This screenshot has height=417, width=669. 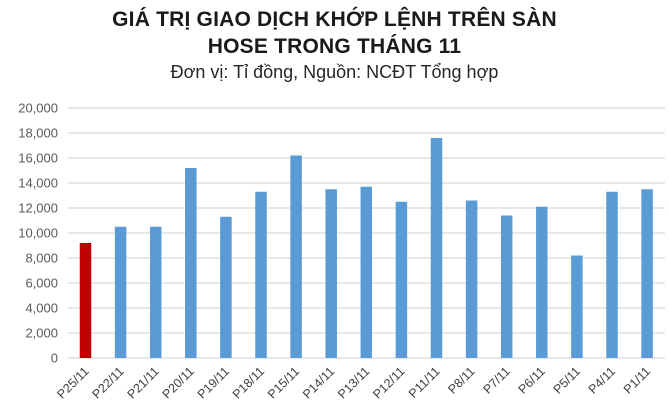 I want to click on x-tick-label: P18/11, so click(x=248, y=382).